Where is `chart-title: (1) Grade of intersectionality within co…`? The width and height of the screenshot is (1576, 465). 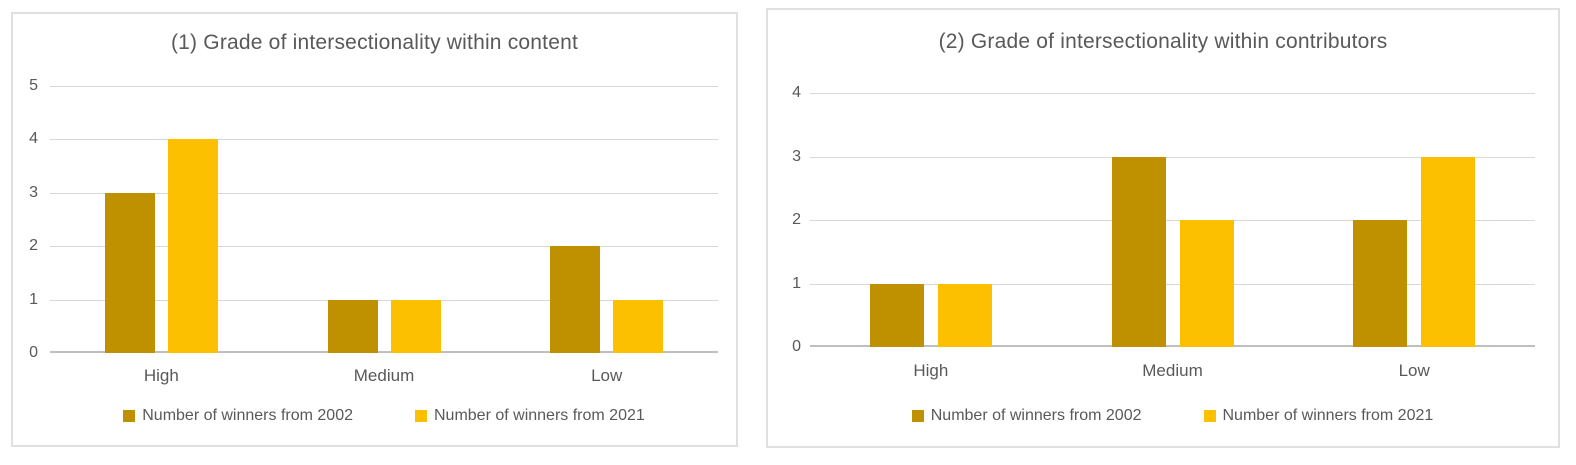 chart-title: (1) Grade of intersectionality within co… is located at coordinates (374, 42).